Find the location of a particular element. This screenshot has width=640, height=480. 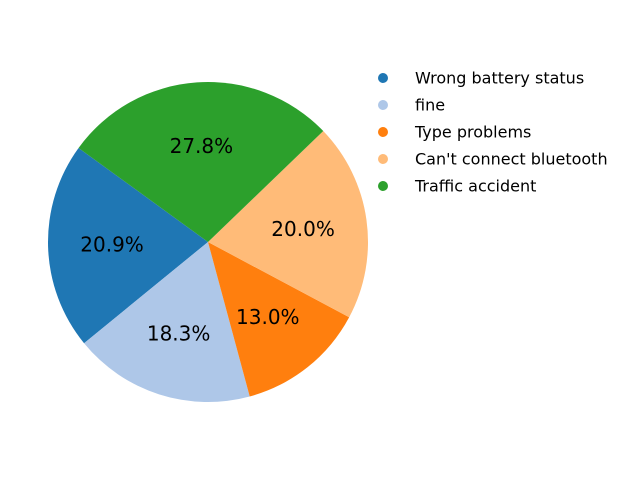

pie-slice-wrong-battery-status is located at coordinates (128, 245).